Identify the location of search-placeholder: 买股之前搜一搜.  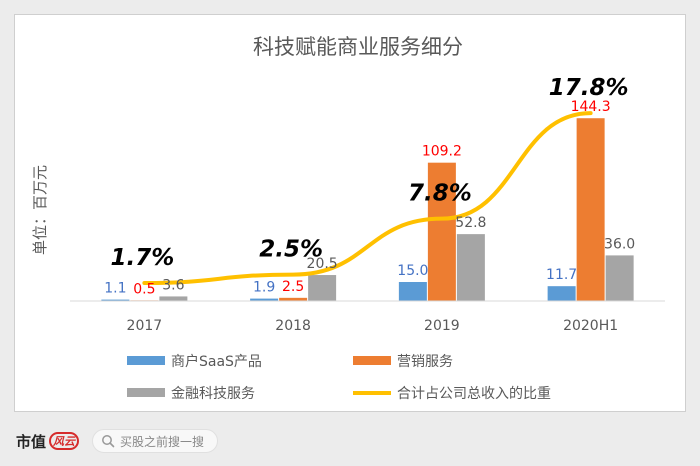
(162, 441).